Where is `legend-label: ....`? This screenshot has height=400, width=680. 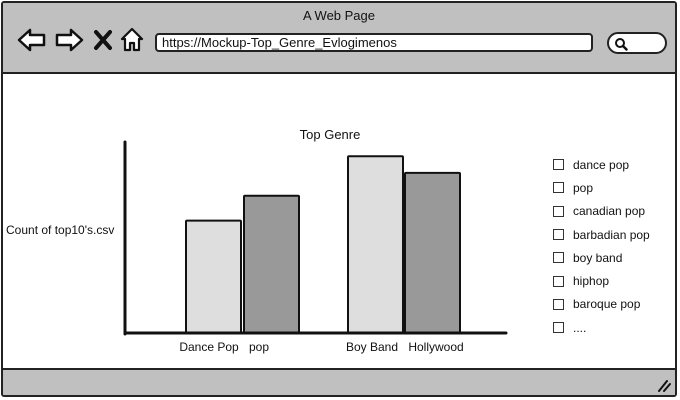 legend-label: .... is located at coordinates (580, 327).